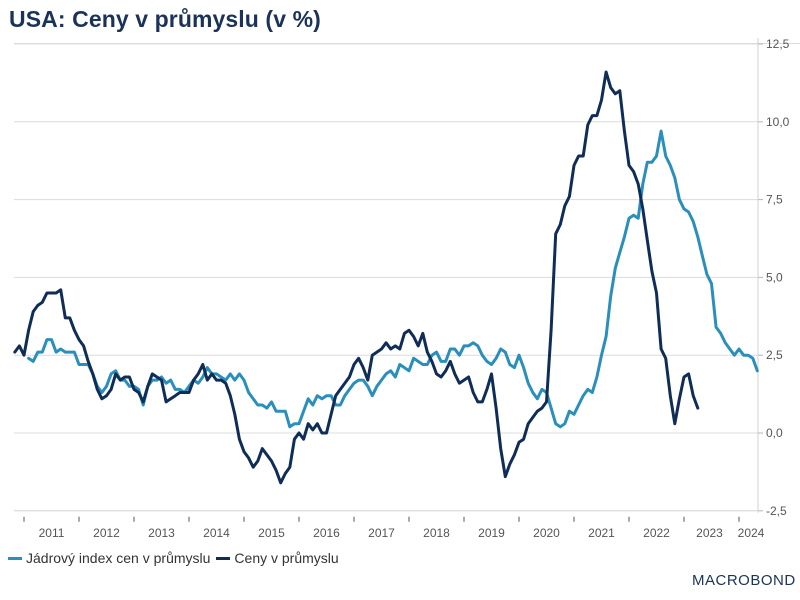 The image size is (800, 600). I want to click on y-tick-label: 10,0, so click(778, 122).